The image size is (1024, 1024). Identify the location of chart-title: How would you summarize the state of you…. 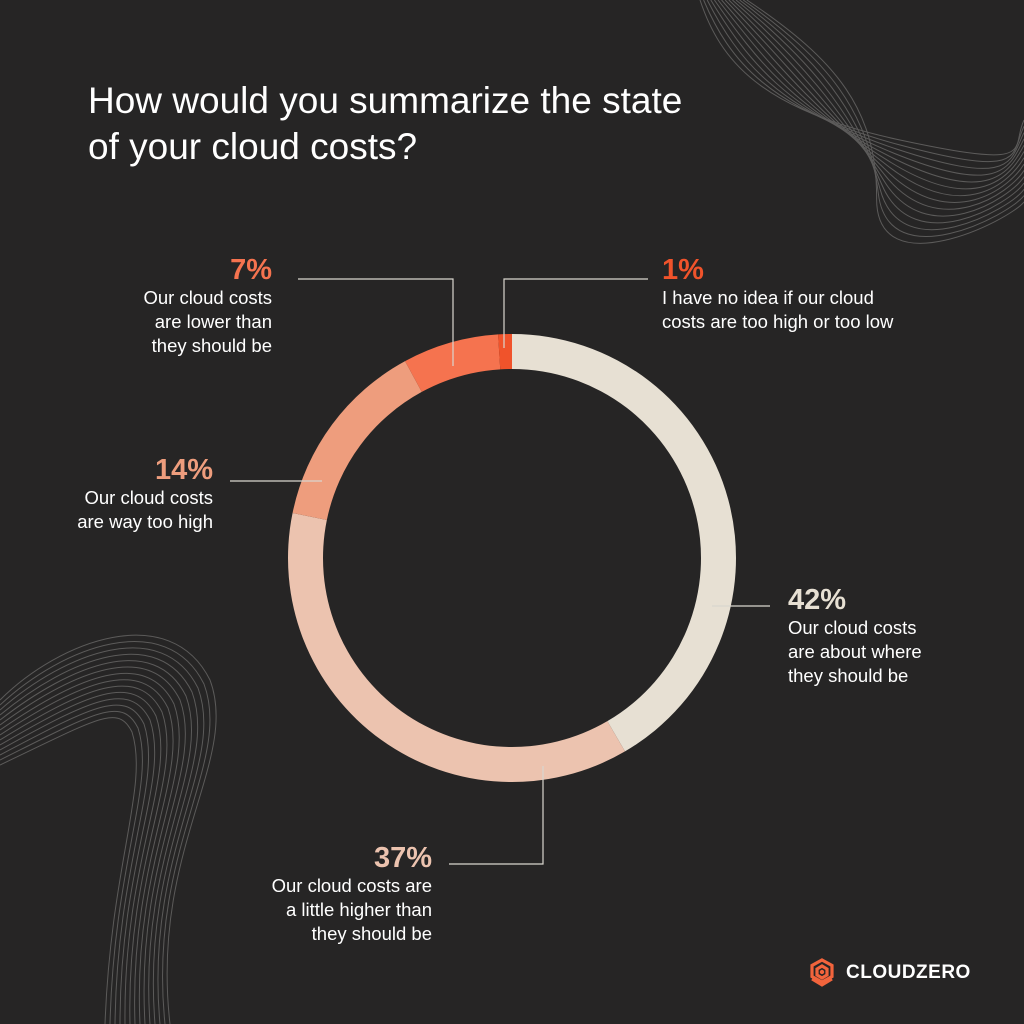
(385, 123).